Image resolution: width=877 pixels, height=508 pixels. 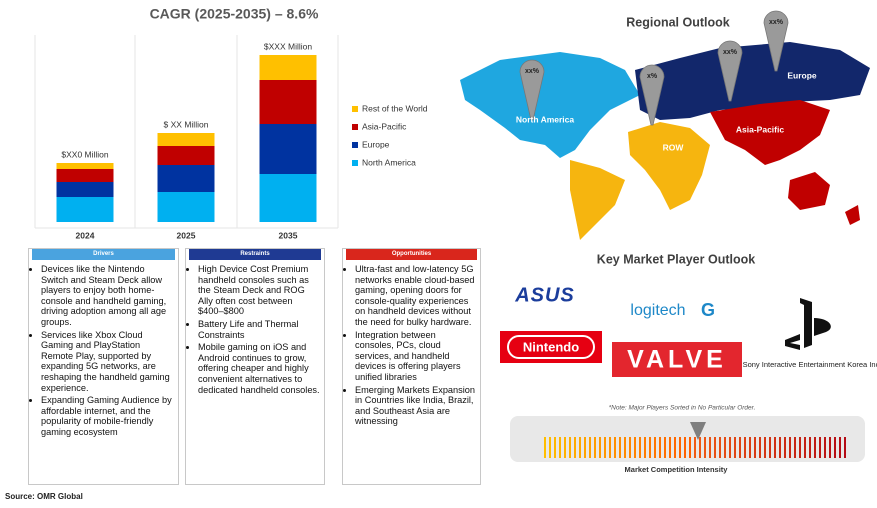 I want to click on logo-asus: ASUS, so click(x=544, y=295).